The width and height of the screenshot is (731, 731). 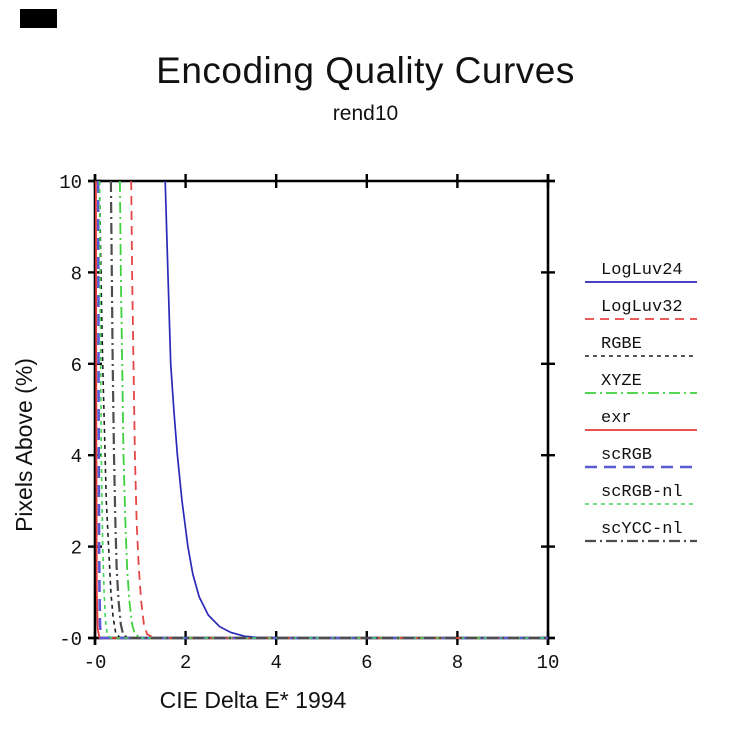 I want to click on x-tick-label: -0, so click(x=95, y=663).